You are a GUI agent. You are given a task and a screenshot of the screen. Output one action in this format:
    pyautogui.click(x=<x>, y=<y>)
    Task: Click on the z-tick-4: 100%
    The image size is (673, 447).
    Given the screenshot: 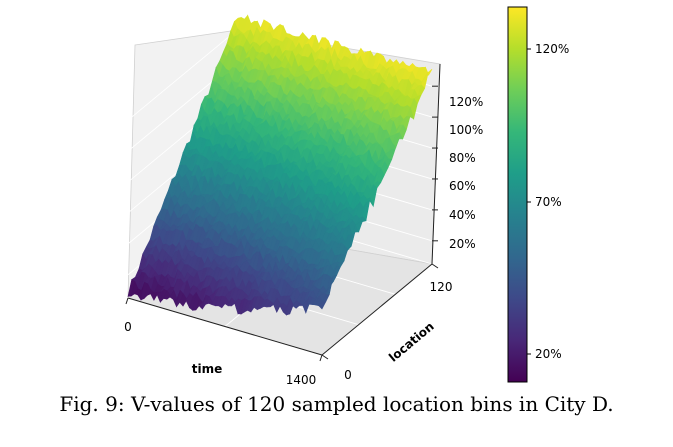 What is the action you would take?
    pyautogui.click(x=466, y=130)
    